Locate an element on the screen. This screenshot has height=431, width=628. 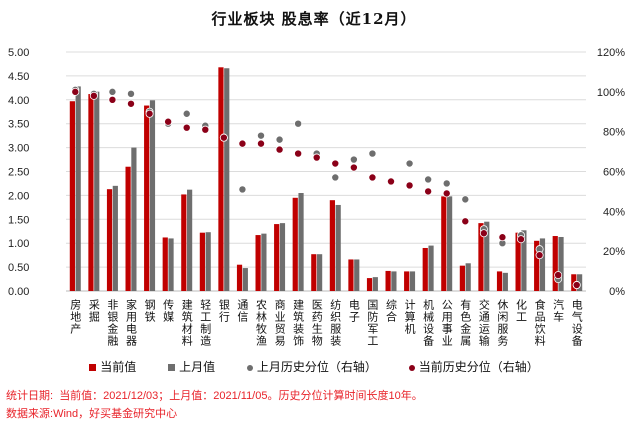
legend-swatch-last-pctl is located at coordinates (249, 367).